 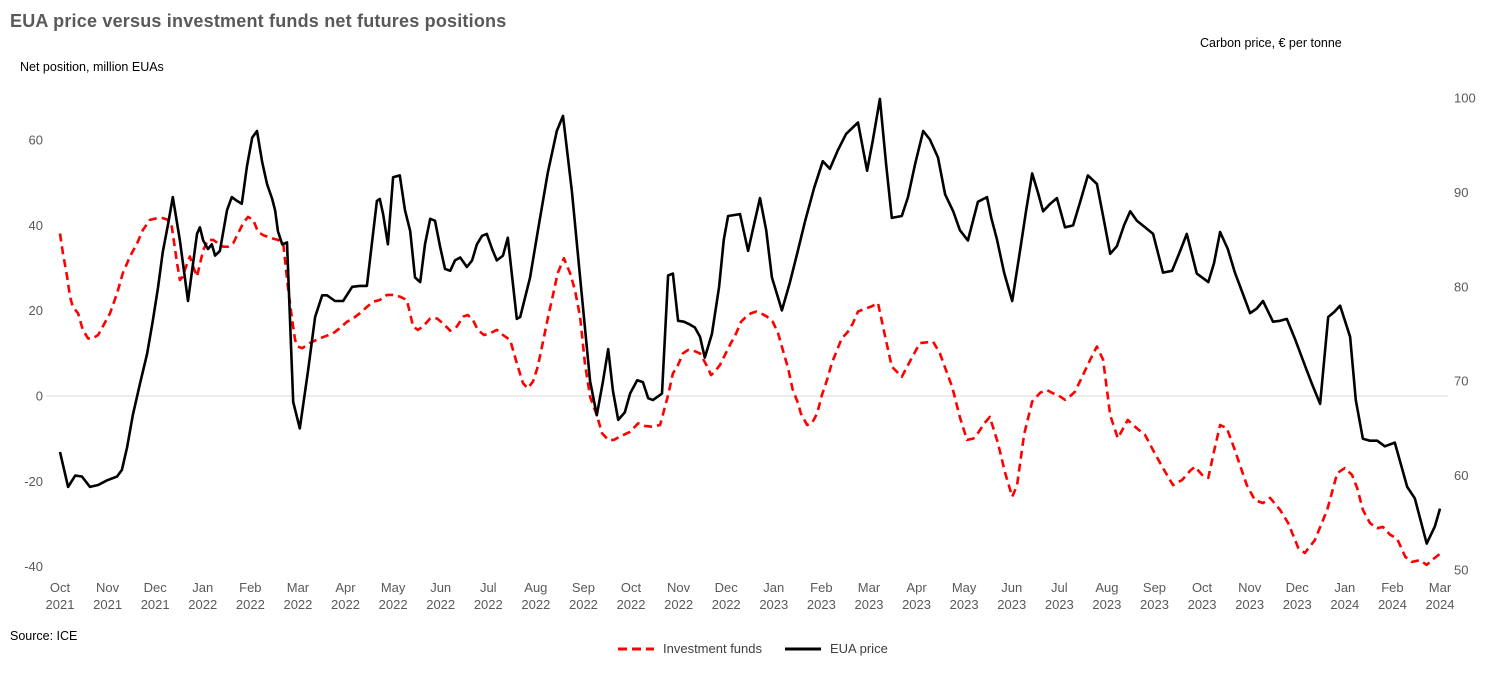 What do you see at coordinates (859, 648) in the screenshot?
I see `legend-label: EUA price` at bounding box center [859, 648].